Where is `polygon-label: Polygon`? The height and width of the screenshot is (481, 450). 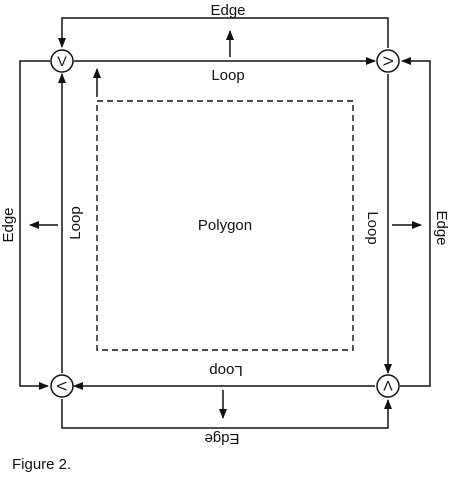
polygon-label: Polygon is located at coordinates (225, 225).